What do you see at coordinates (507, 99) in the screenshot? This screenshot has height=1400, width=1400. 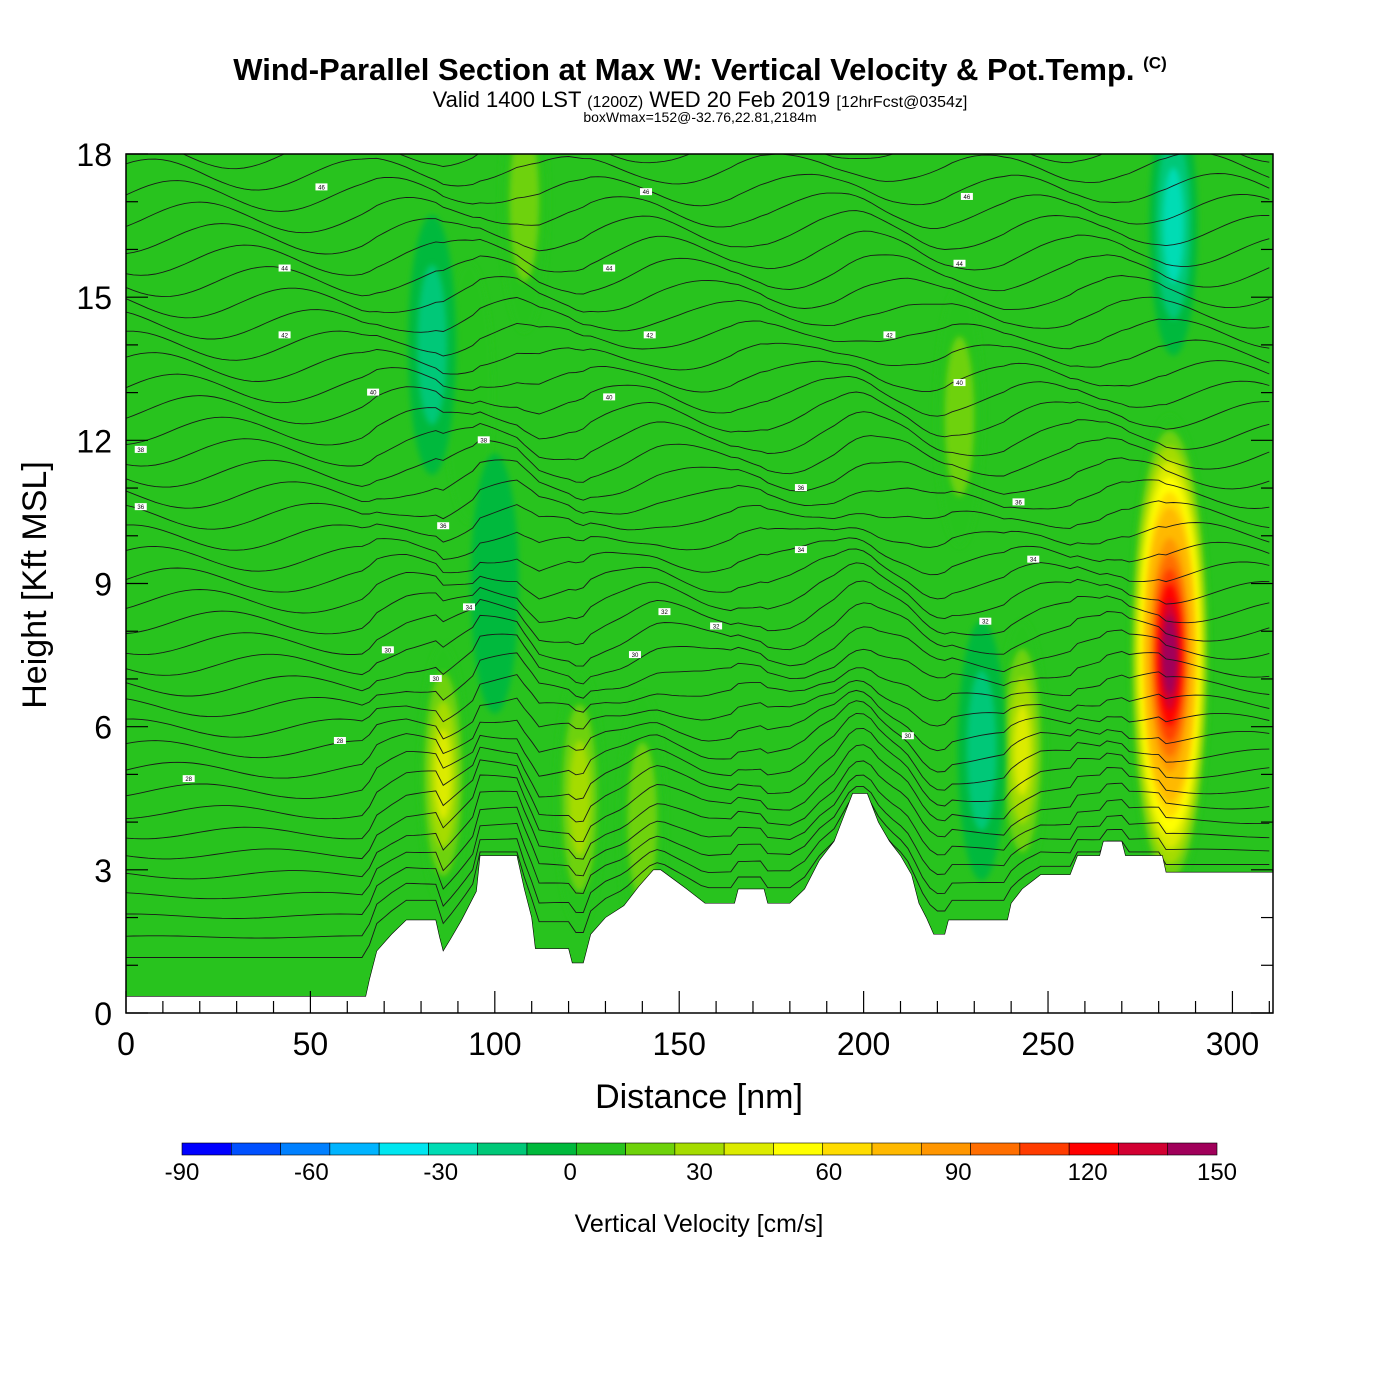 I see `valid-time: Valid 1400 LST` at bounding box center [507, 99].